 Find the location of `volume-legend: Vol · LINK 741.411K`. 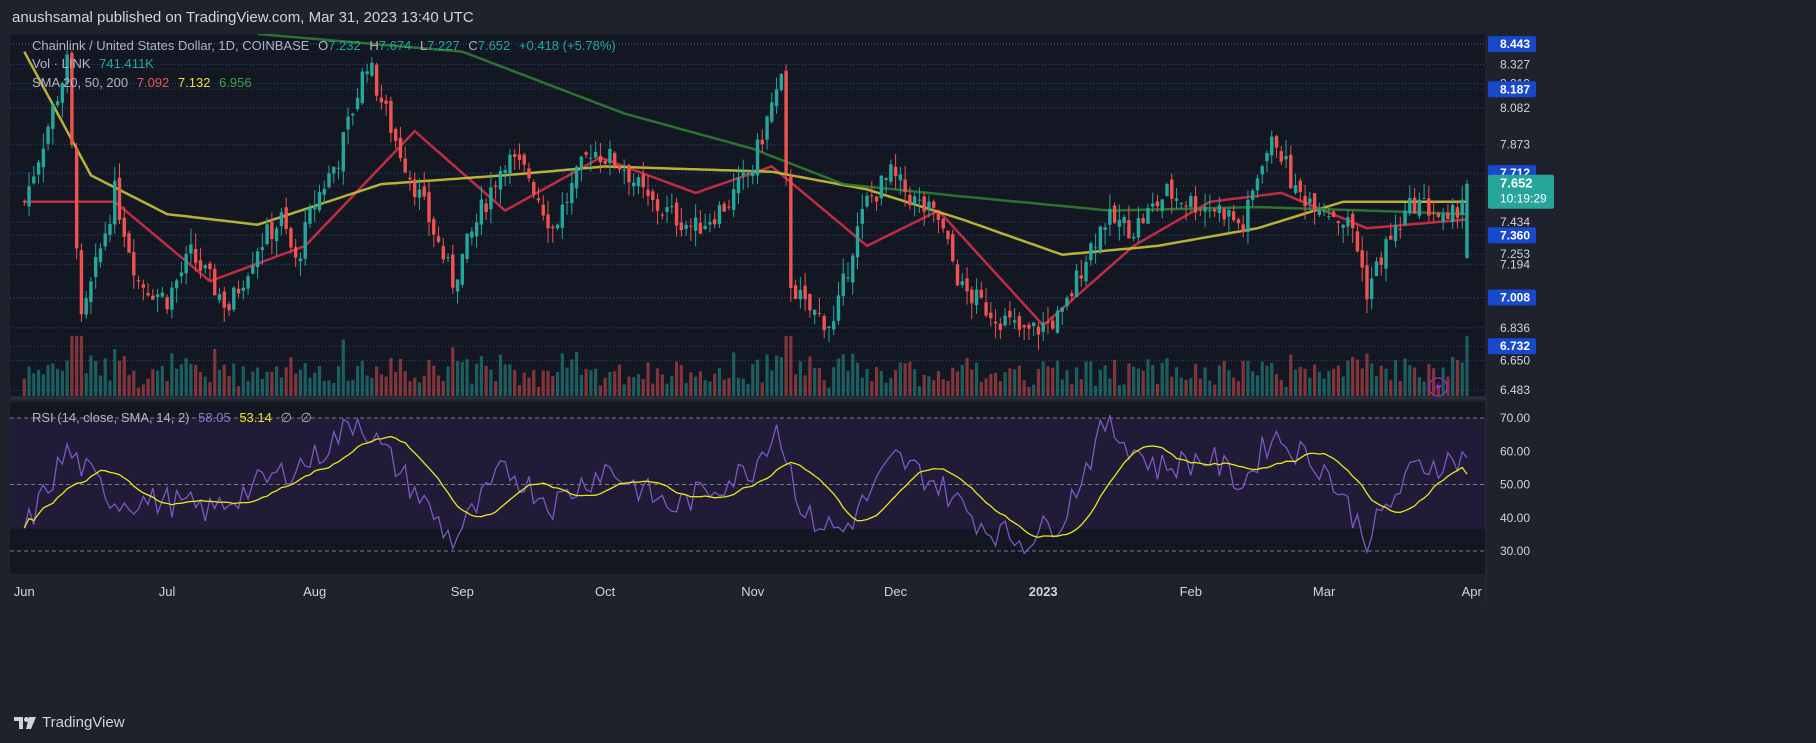

volume-legend: Vol · LINK 741.411K is located at coordinates (95, 63).